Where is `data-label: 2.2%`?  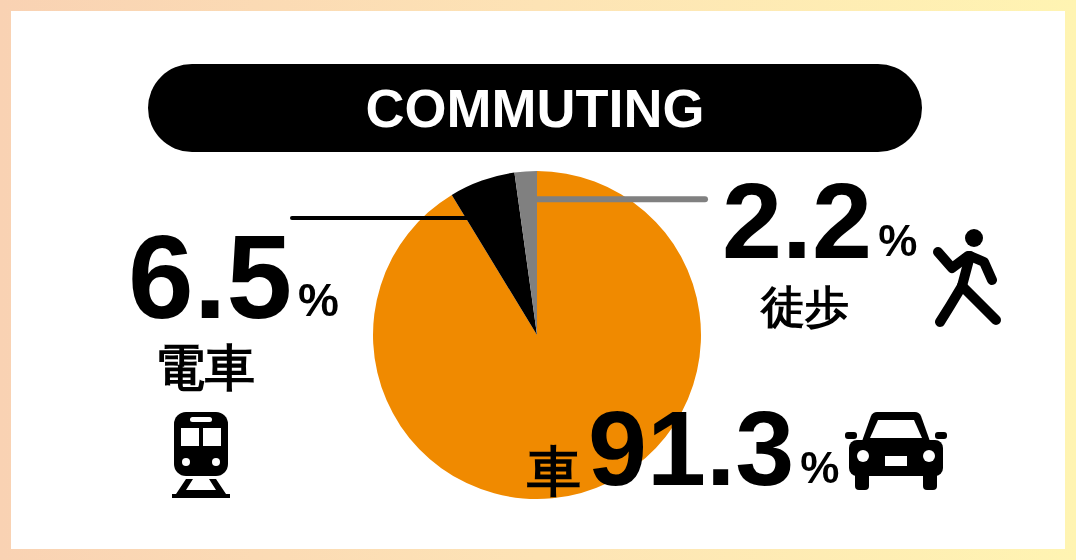 data-label: 2.2% is located at coordinates (820, 220).